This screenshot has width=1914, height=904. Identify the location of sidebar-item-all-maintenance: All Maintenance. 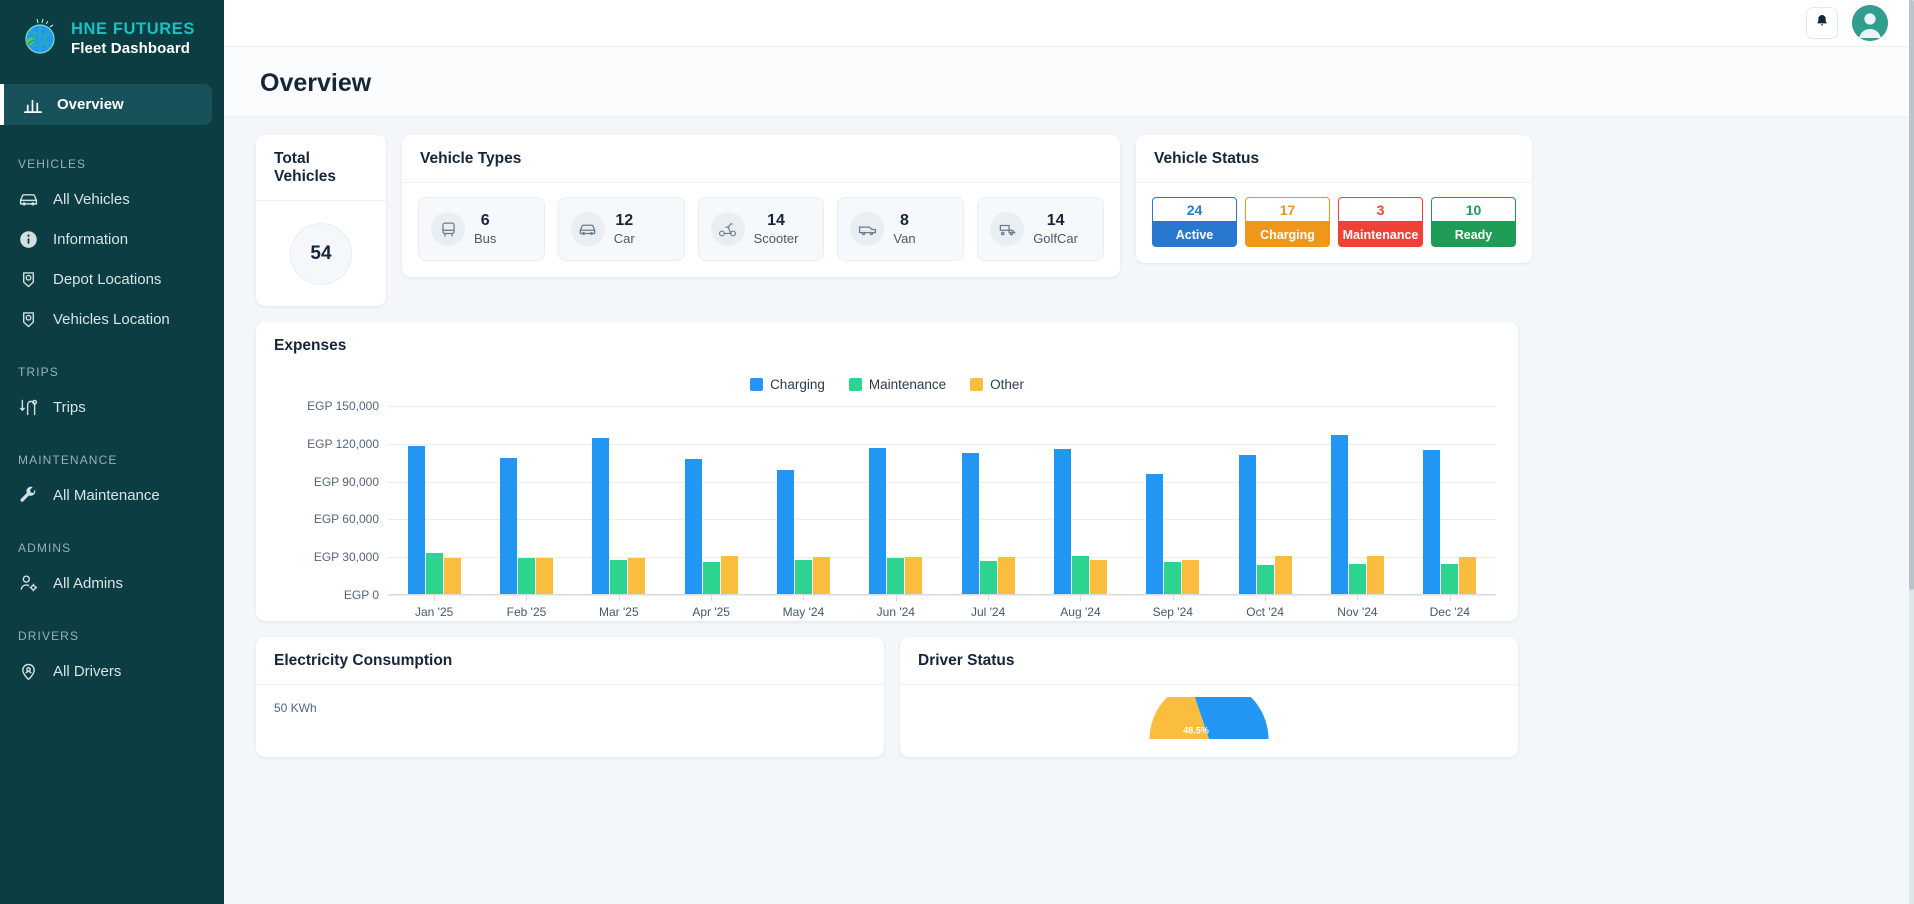
(112, 495).